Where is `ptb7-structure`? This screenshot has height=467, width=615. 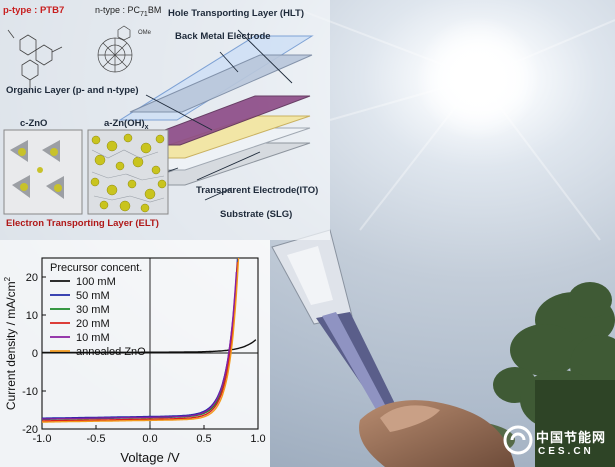 ptb7-structure is located at coordinates (35, 58).